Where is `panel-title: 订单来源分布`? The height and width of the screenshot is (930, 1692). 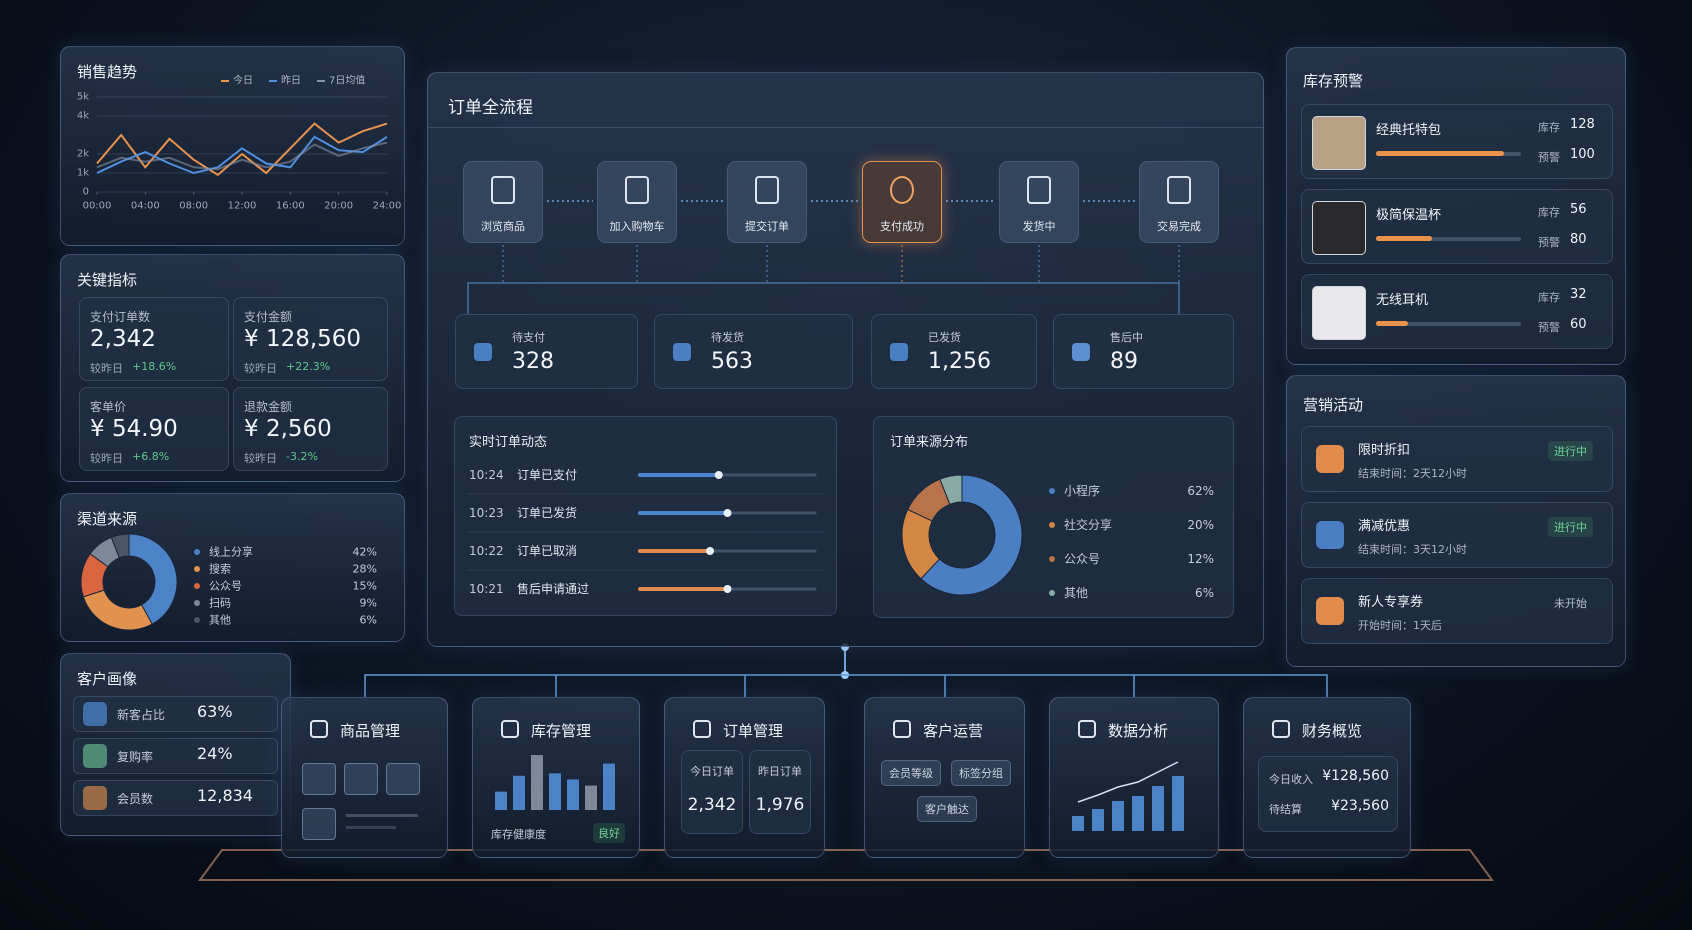
panel-title: 订单来源分布 is located at coordinates (929, 442).